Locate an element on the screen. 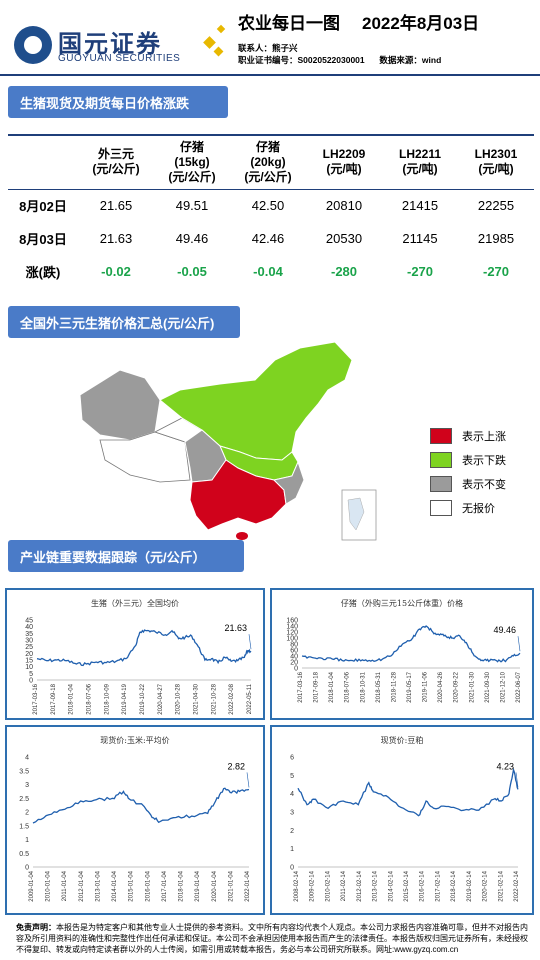 The image size is (540, 960). chart-title: 现货价:玉米:平均价 is located at coordinates (134, 740).